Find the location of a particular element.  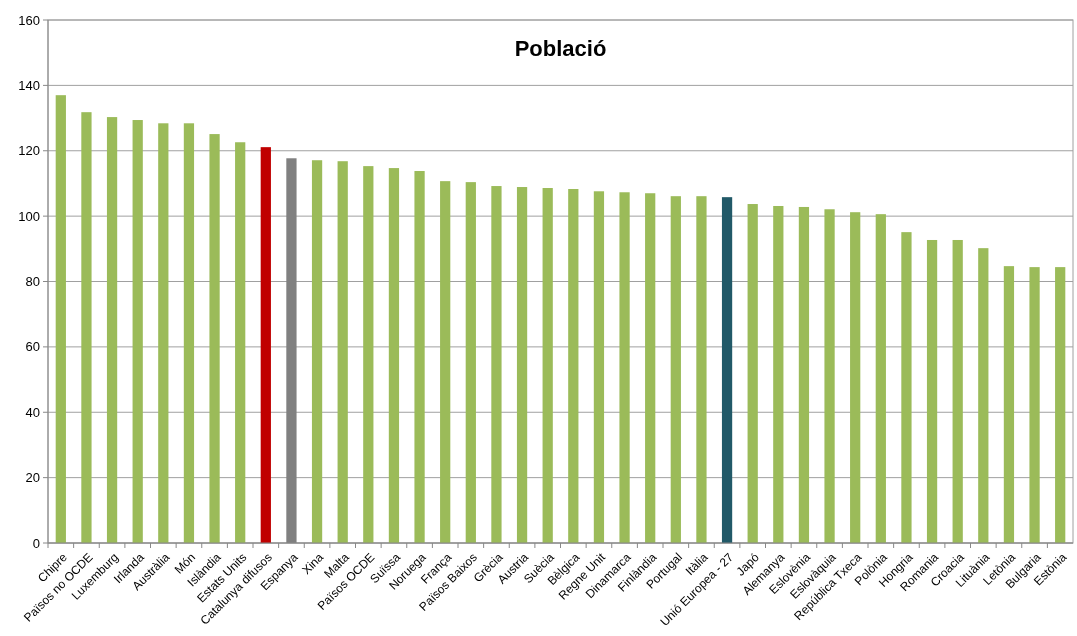

y-tick-label: 40 is located at coordinates (32, 412).